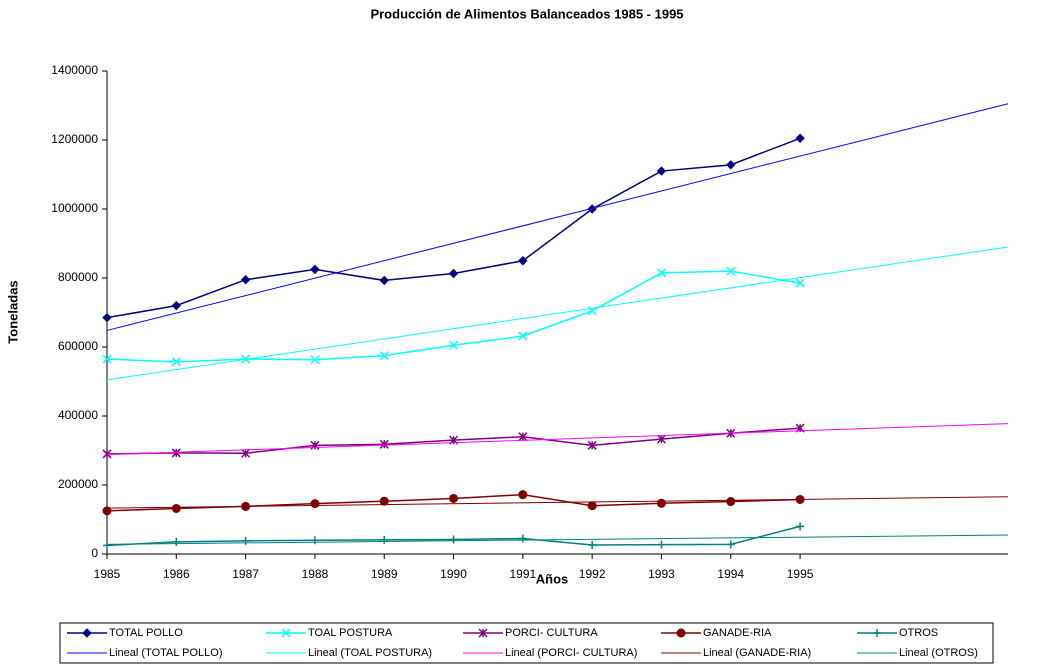 The width and height of the screenshot is (1053, 667). Describe the element at coordinates (94, 553) in the screenshot. I see `y-tick-label: 0` at that location.